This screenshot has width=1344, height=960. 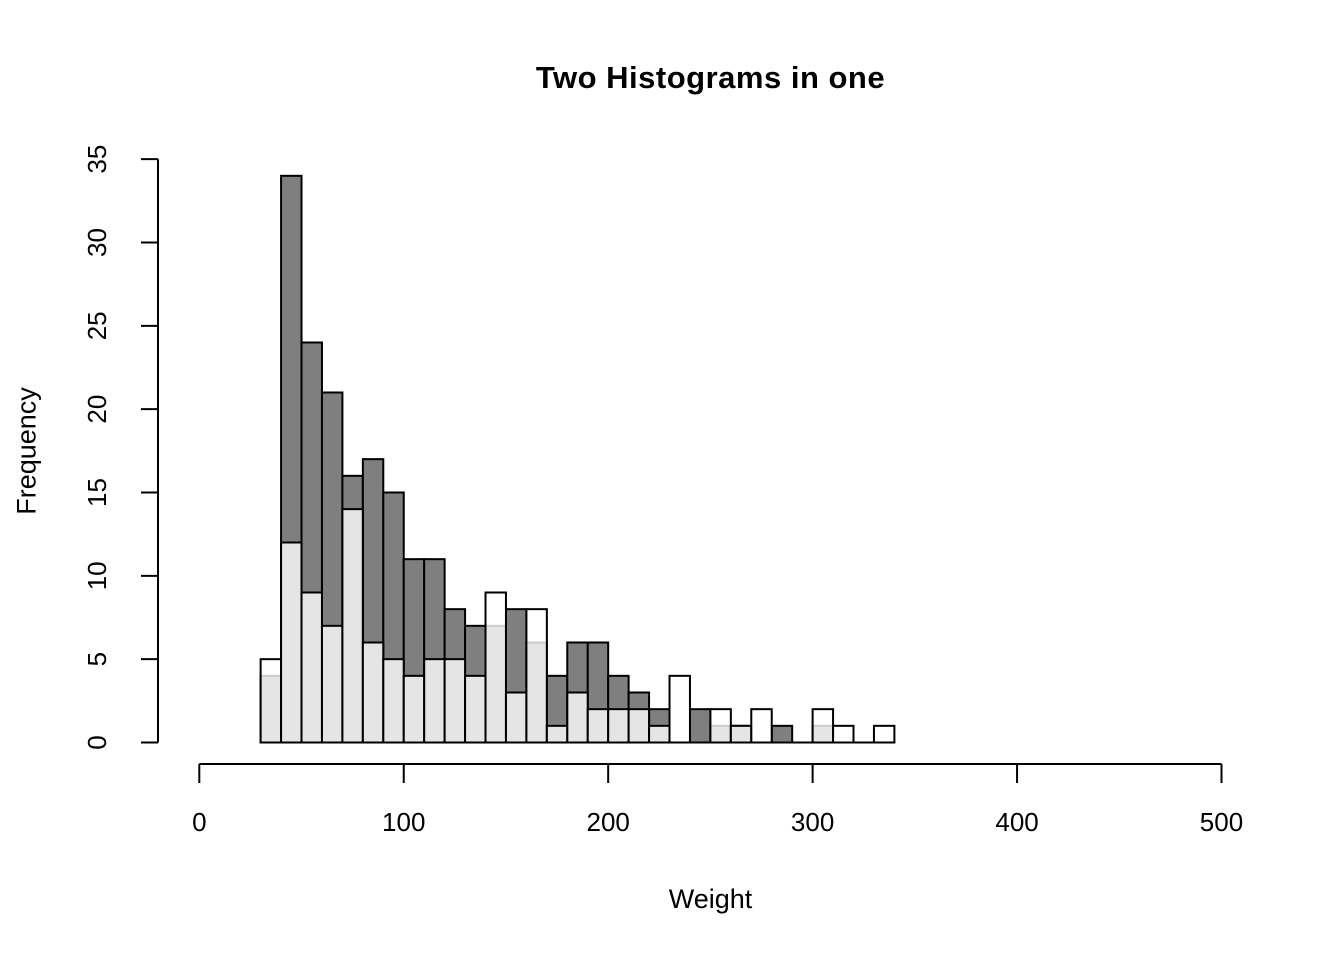 I want to click on x-tick-label: 100, so click(x=403, y=822).